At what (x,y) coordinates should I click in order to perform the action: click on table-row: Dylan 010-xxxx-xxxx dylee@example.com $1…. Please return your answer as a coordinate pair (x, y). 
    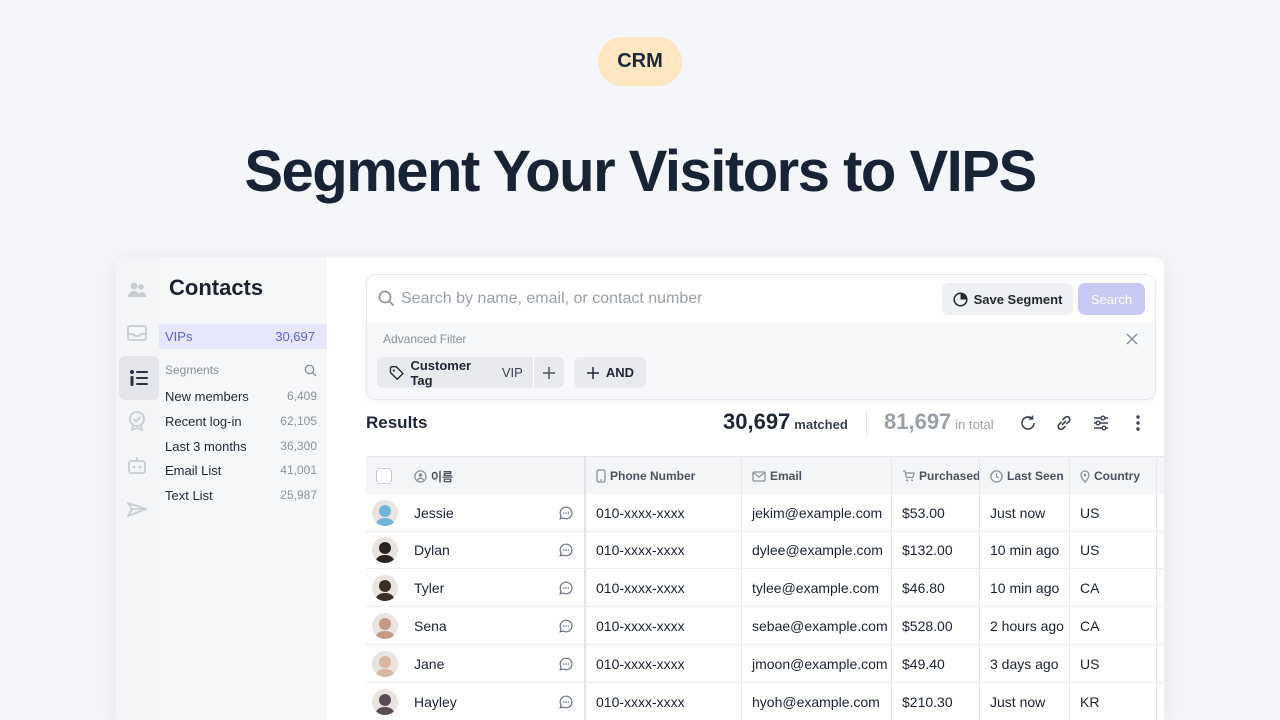
    Looking at the image, I should click on (765, 550).